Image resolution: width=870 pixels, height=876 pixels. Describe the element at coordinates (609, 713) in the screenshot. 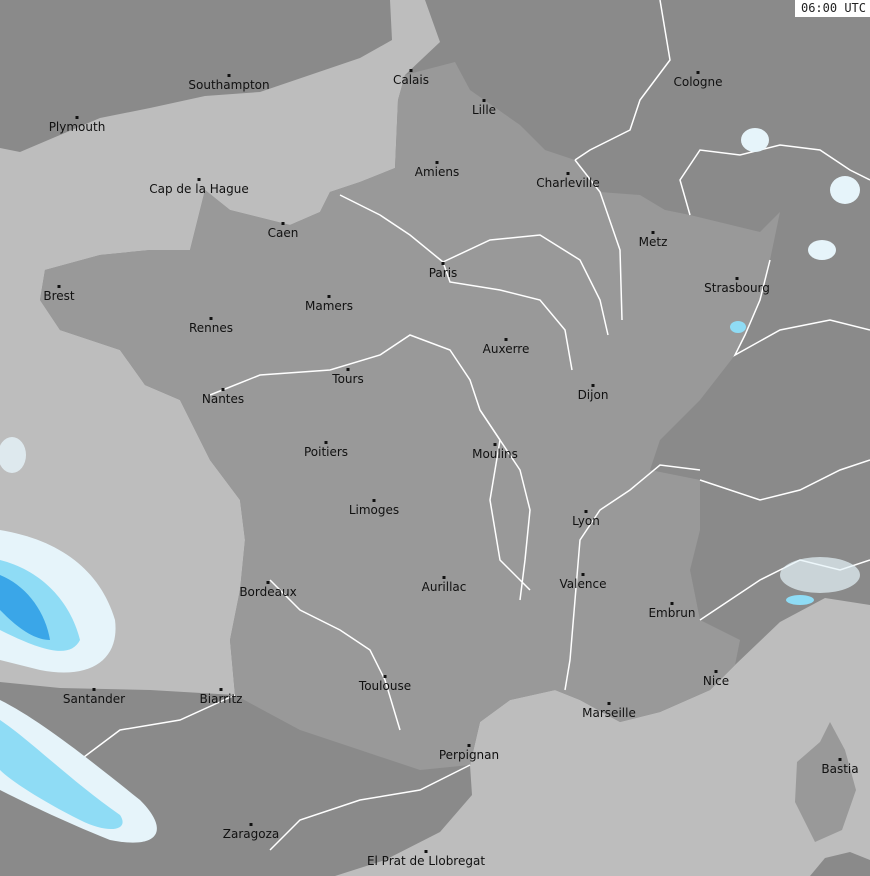

I see `city-label: Marseille` at that location.